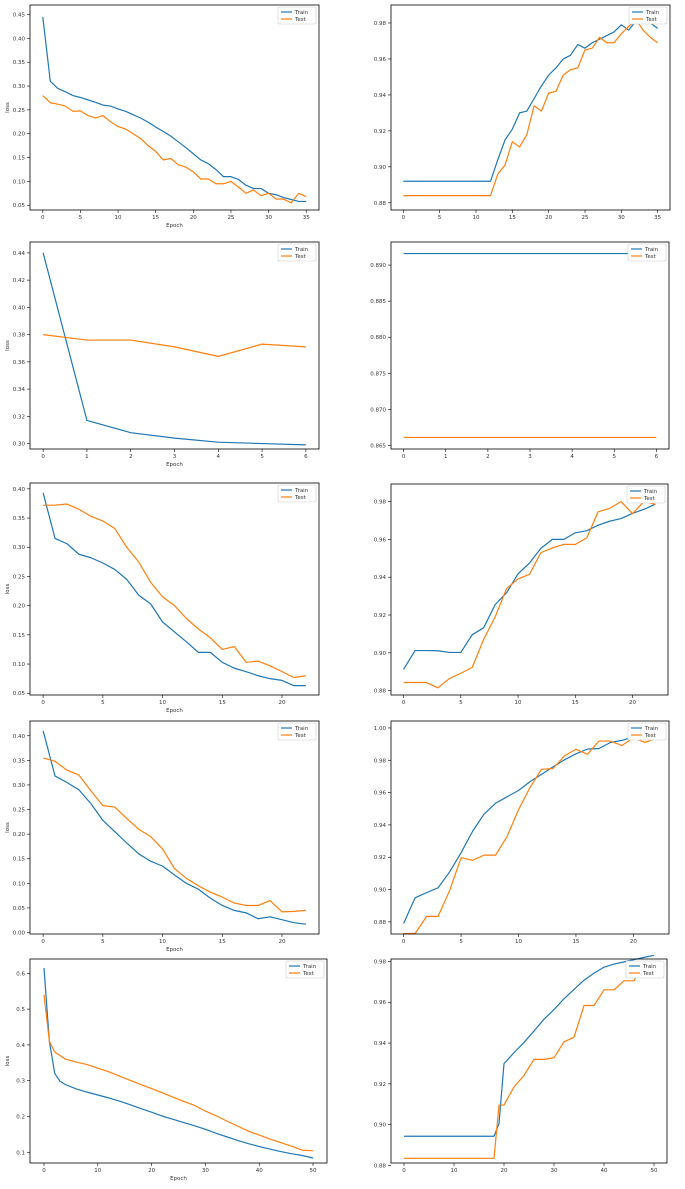  What do you see at coordinates (19, 445) in the screenshot?
I see `chart3-y-tick-label: 0.30` at bounding box center [19, 445].